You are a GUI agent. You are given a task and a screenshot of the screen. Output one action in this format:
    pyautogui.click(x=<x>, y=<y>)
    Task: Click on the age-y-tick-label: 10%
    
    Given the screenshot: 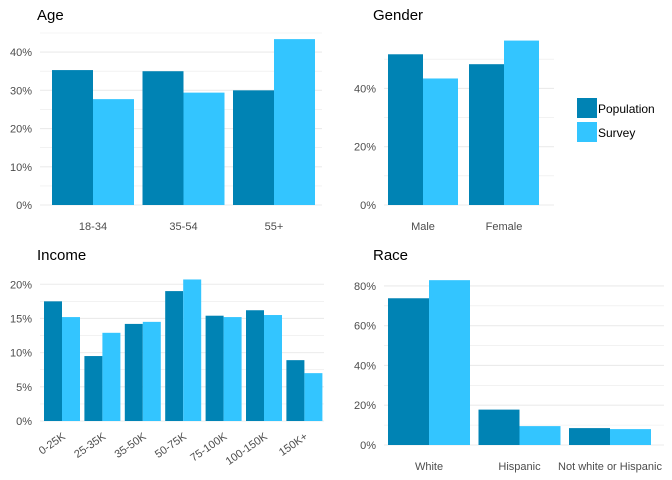 What is the action you would take?
    pyautogui.click(x=21, y=168)
    